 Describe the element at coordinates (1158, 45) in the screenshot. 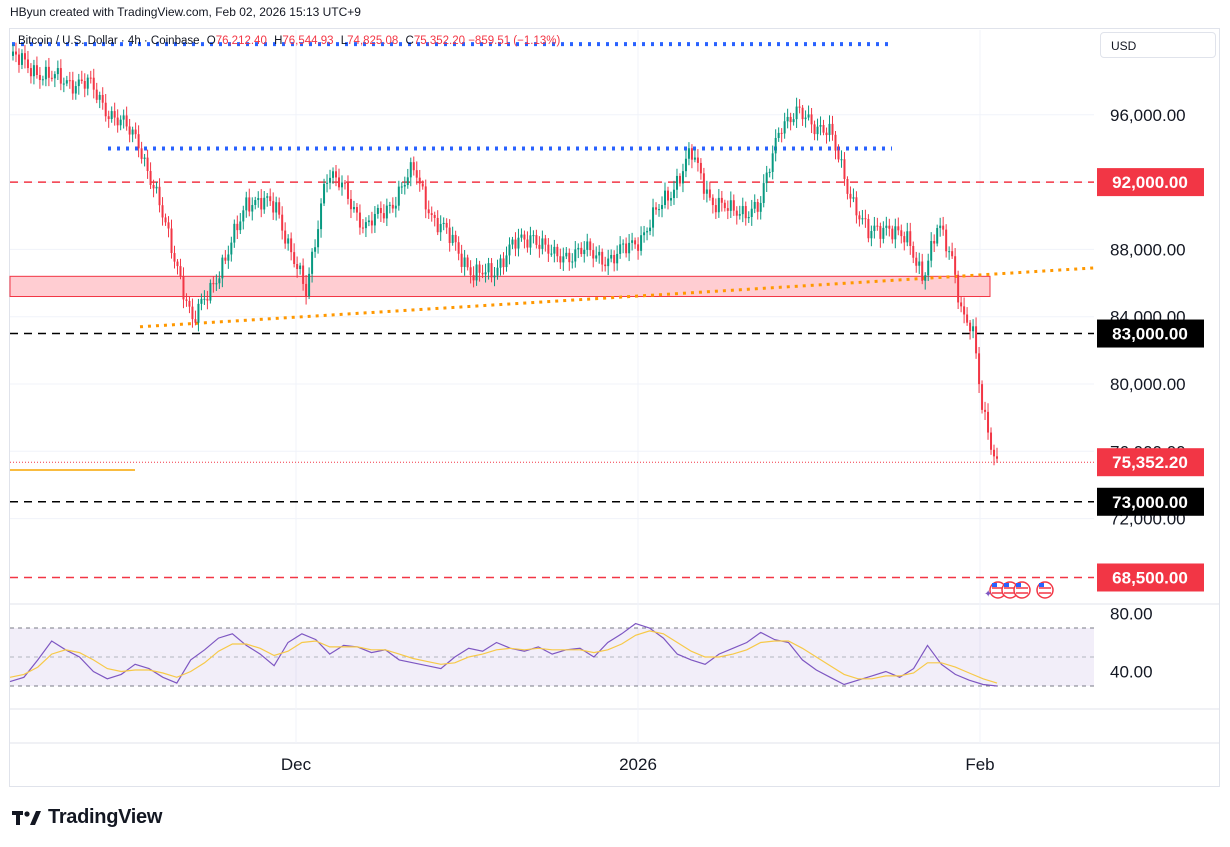

I see `currency-selector: USD` at that location.